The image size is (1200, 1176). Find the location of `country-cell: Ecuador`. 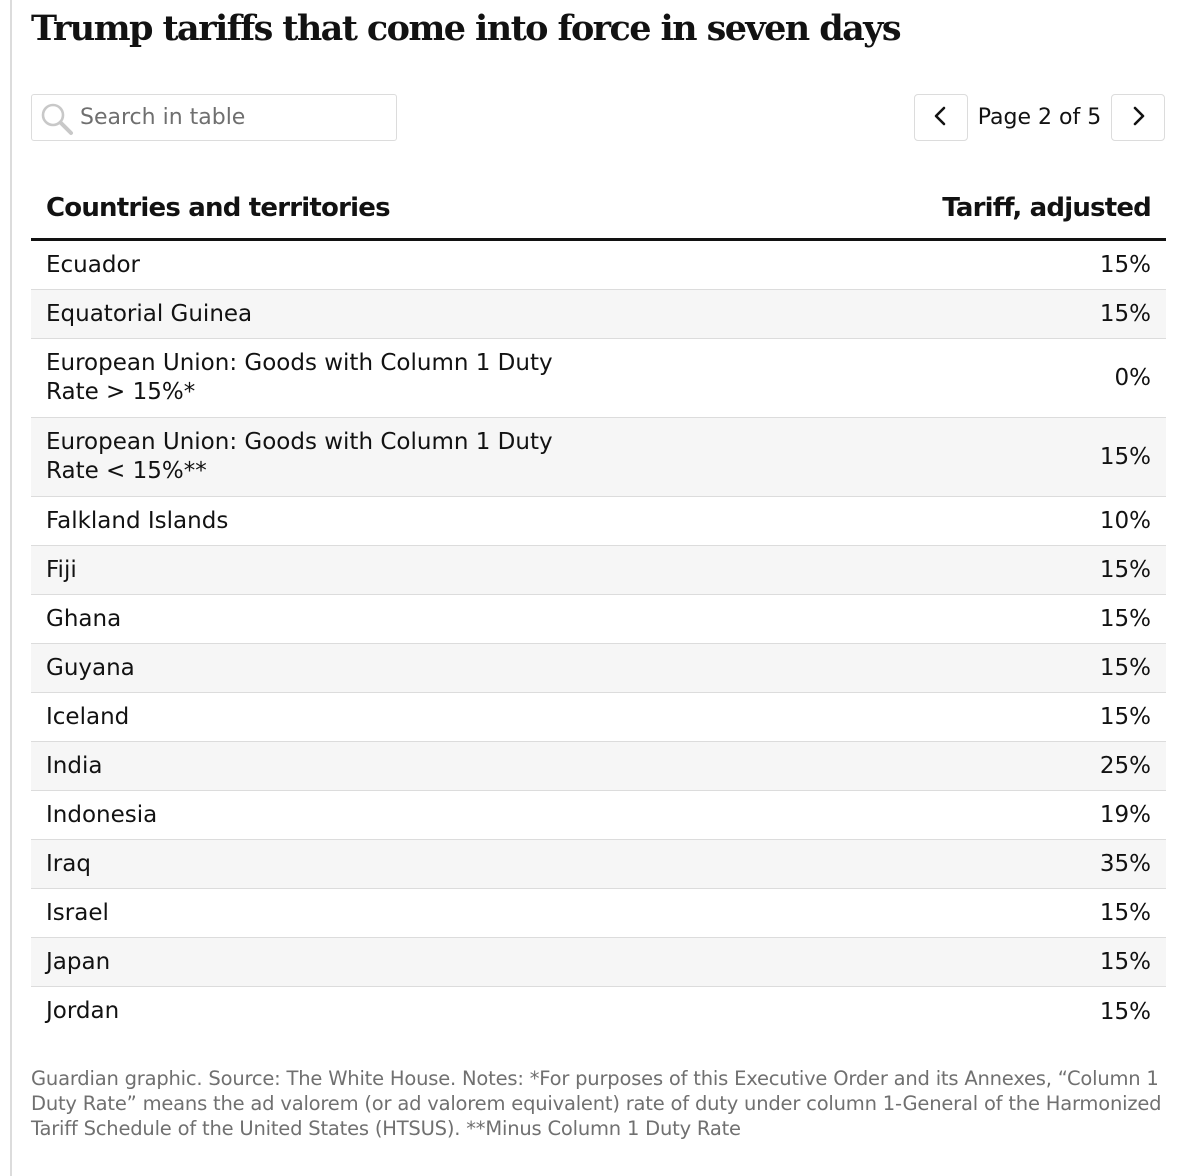

country-cell: Ecuador is located at coordinates (93, 264).